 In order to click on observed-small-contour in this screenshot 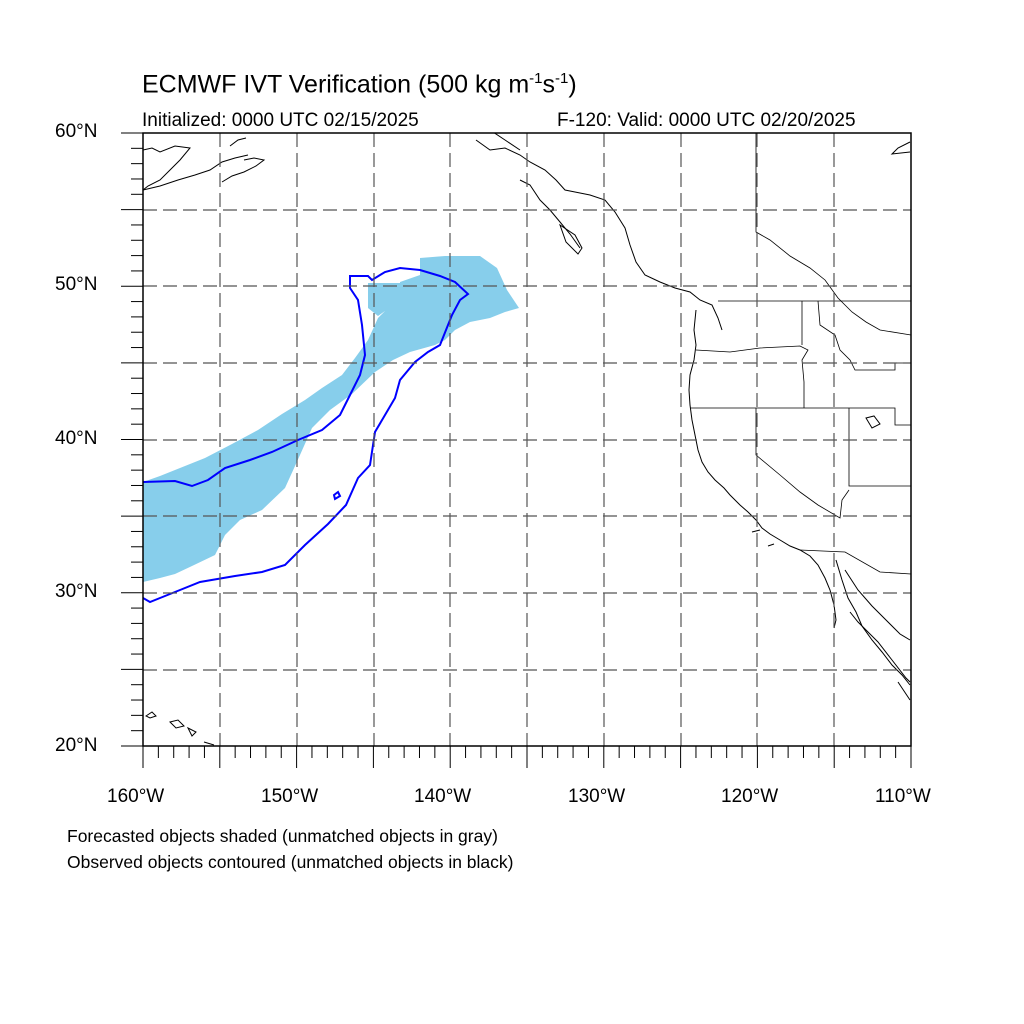, I will do `click(337, 495)`.